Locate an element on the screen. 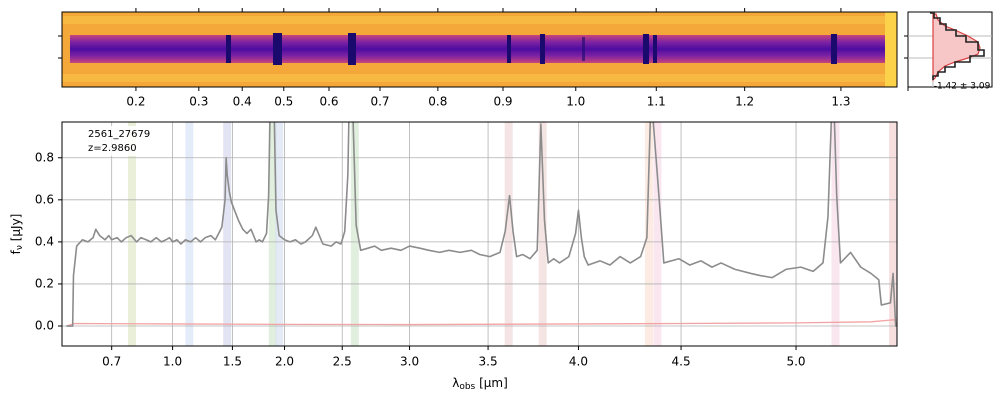 This screenshot has width=1000, height=400. x-tick-label: 4.0 is located at coordinates (578, 362).